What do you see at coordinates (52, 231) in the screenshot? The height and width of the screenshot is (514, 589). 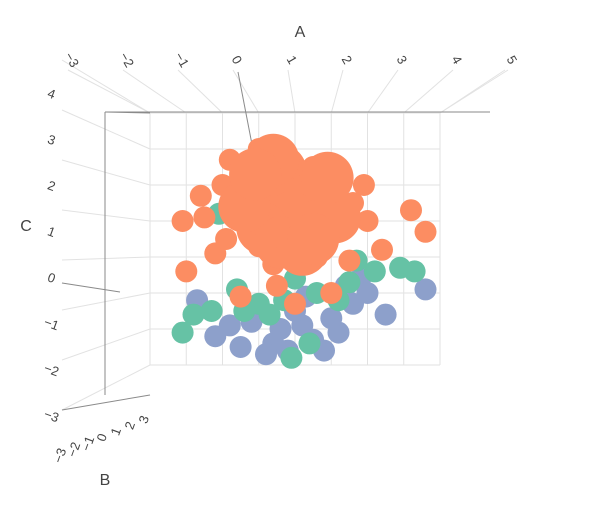 I see `z-tick-label-4: 1` at bounding box center [52, 231].